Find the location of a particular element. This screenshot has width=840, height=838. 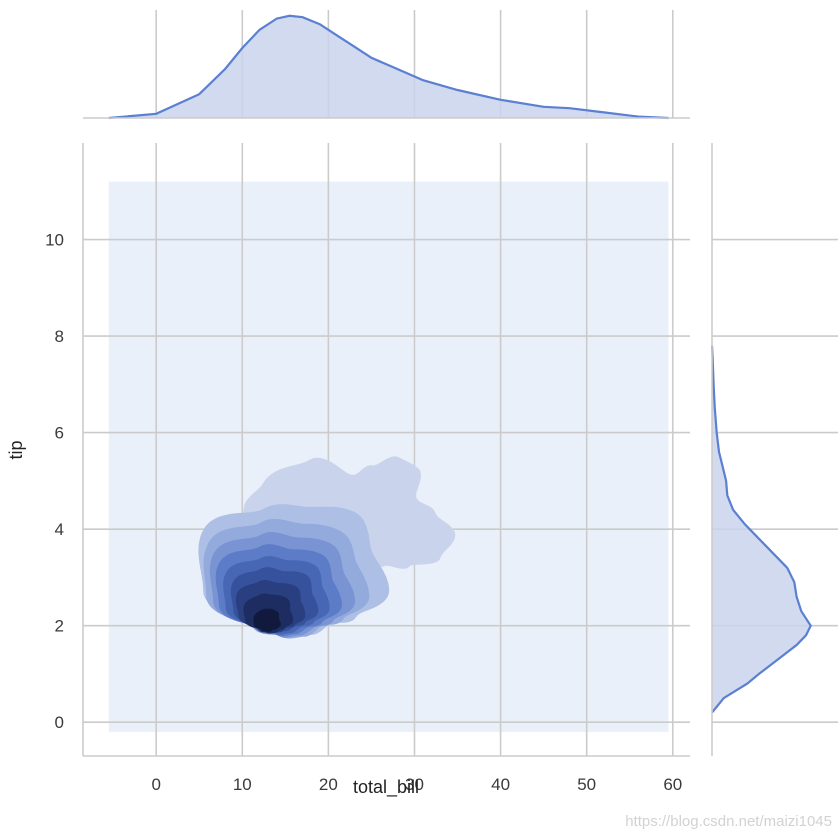

marginal-x-plot is located at coordinates (386, 65).